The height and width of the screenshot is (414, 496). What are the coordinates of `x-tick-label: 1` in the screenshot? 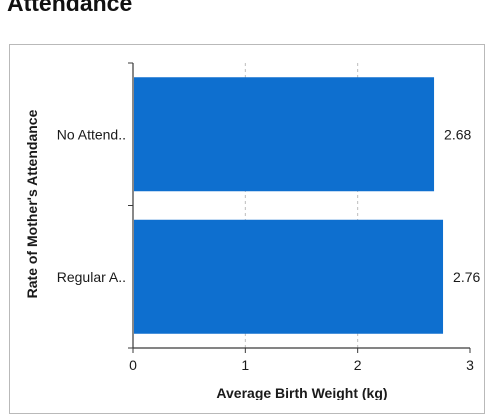 It's located at (245, 365).